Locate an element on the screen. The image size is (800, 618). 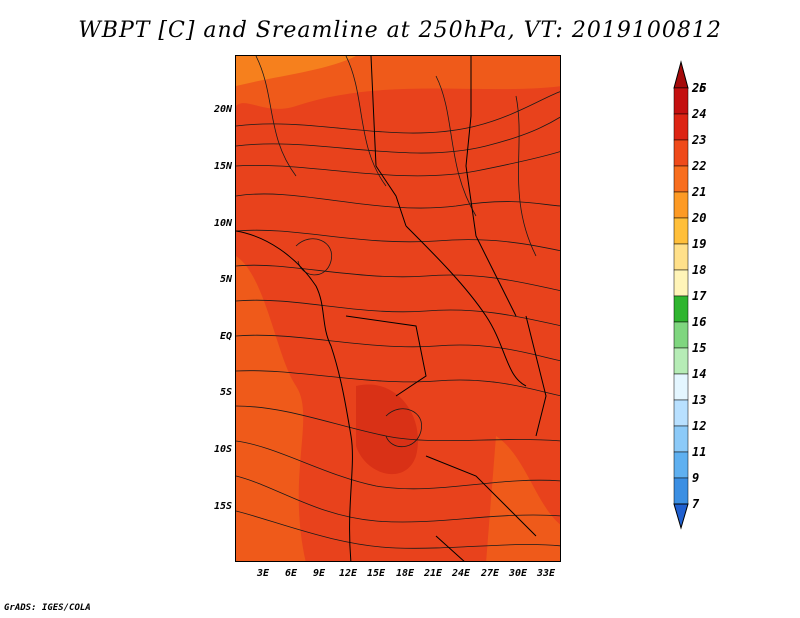
lat-label-eq: EQ is located at coordinates (225, 336).